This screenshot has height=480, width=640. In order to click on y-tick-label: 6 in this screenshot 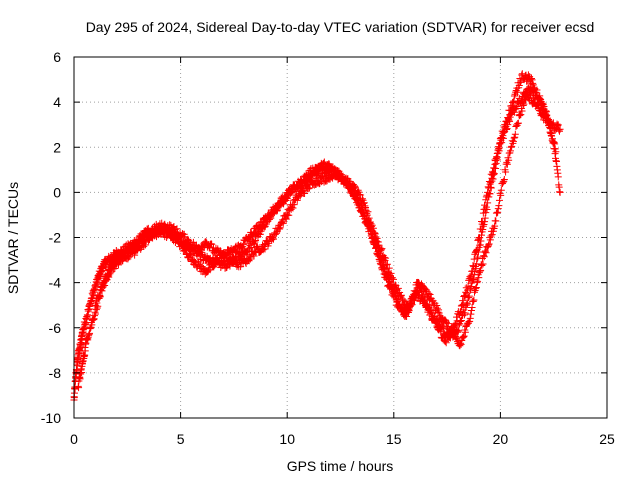, I will do `click(57, 57)`.